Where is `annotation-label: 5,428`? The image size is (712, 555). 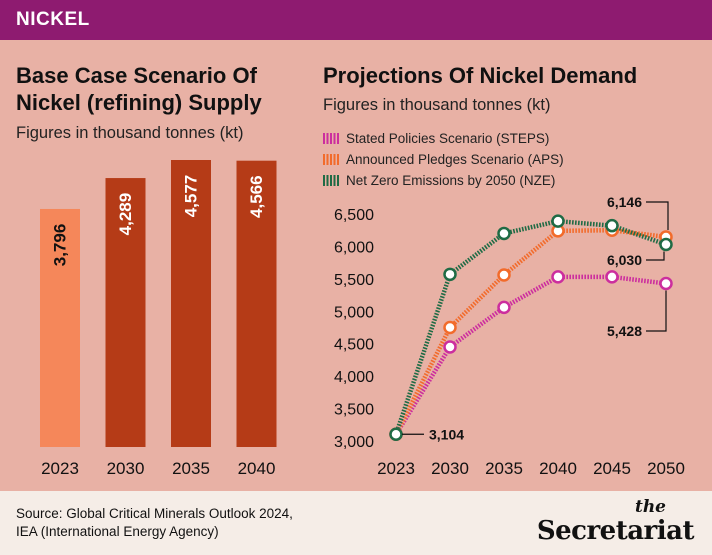 annotation-label: 5,428 is located at coordinates (624, 331).